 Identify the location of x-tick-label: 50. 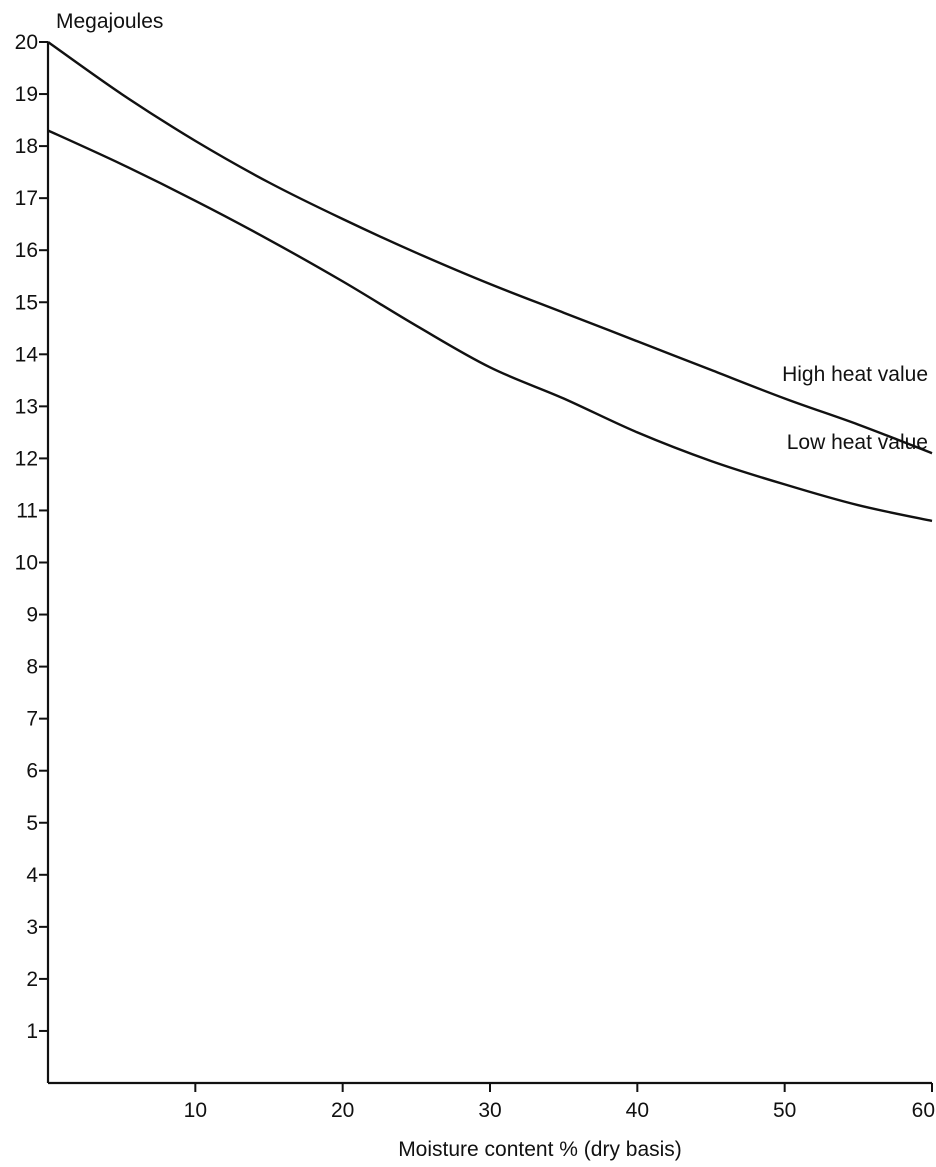
(784, 1110).